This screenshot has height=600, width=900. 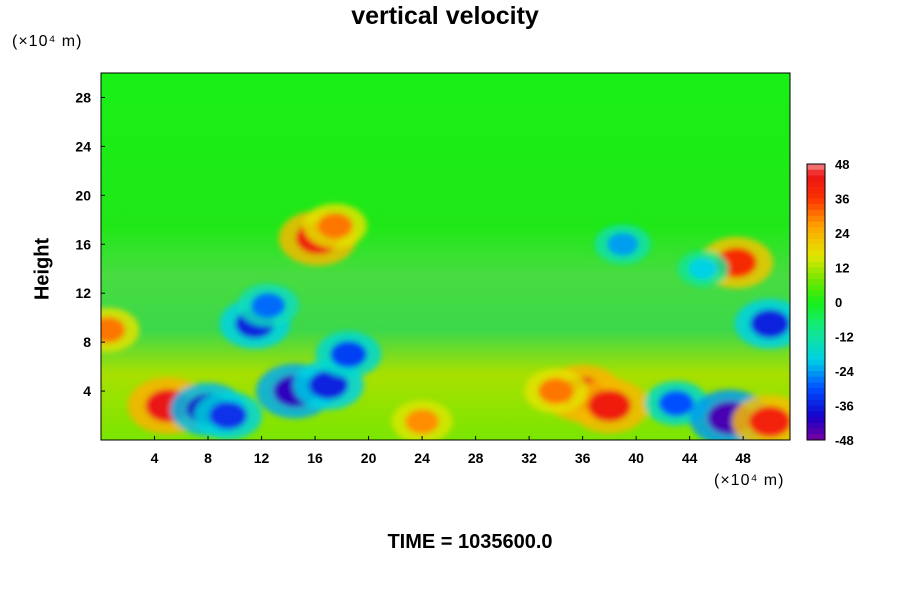 I want to click on x-tick-label: 40, so click(x=636, y=458).